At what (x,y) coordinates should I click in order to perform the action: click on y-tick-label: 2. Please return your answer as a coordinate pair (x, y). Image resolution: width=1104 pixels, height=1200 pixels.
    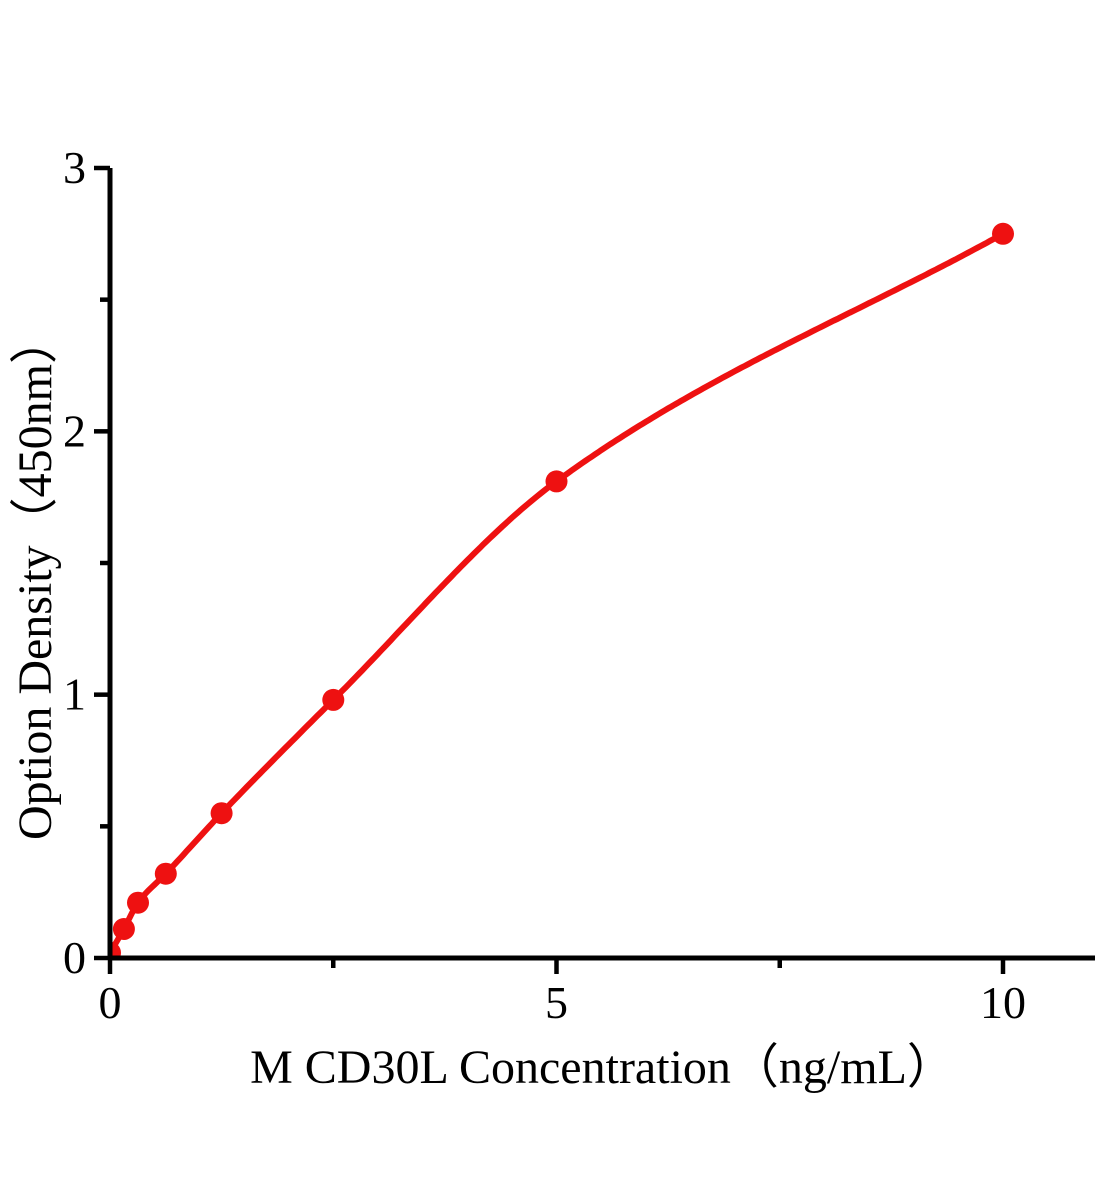
    Looking at the image, I should click on (74, 430).